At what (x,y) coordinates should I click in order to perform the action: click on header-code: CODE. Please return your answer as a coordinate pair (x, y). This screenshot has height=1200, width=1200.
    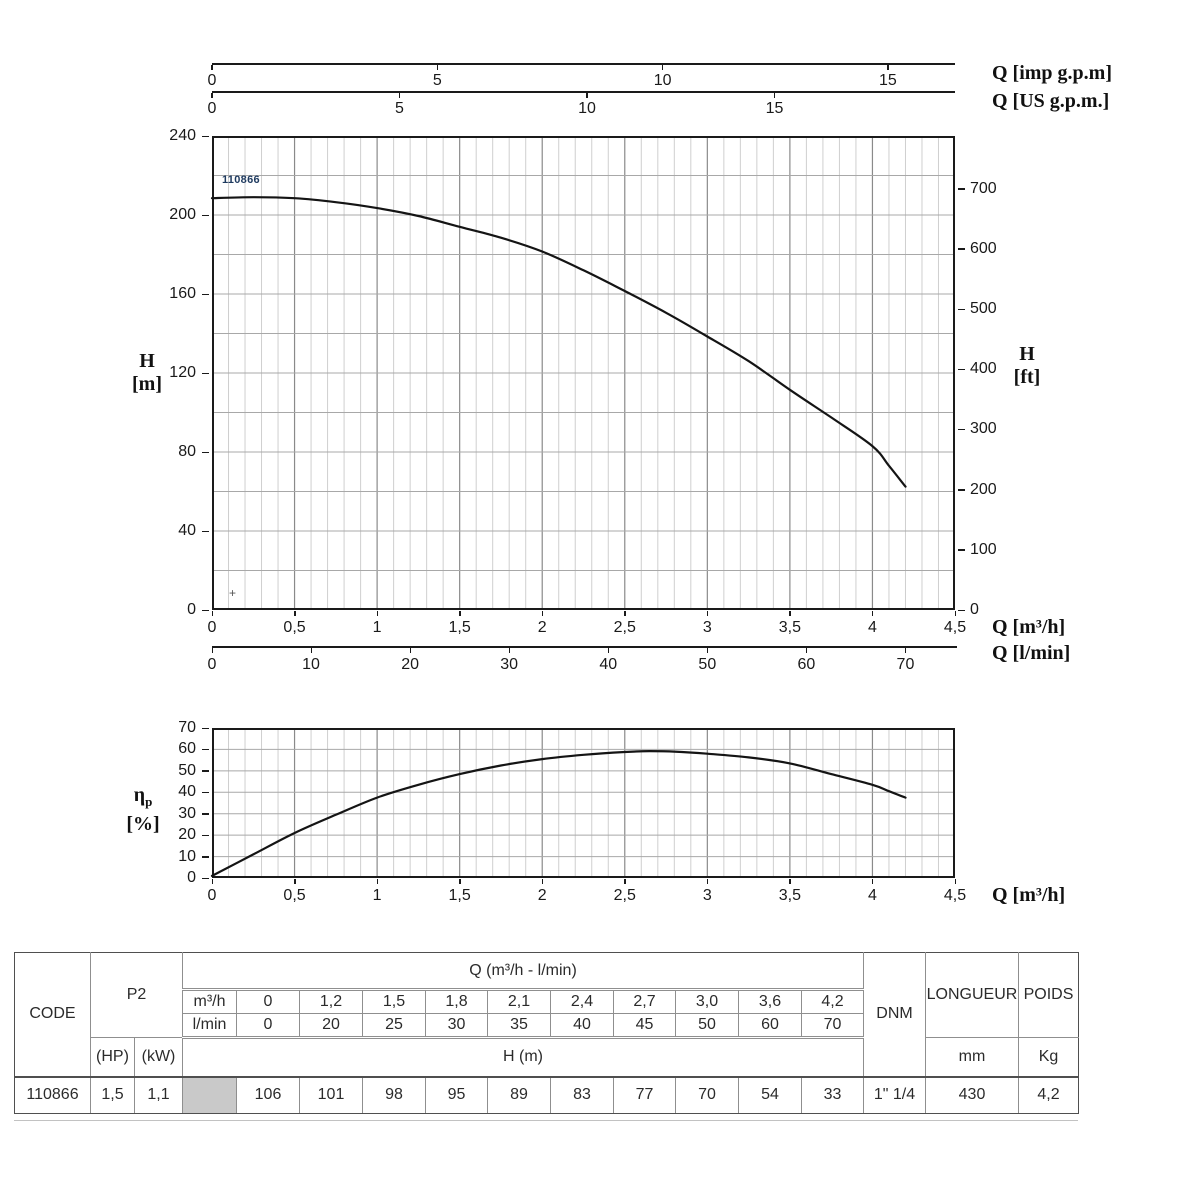
    Looking at the image, I should click on (52, 1014).